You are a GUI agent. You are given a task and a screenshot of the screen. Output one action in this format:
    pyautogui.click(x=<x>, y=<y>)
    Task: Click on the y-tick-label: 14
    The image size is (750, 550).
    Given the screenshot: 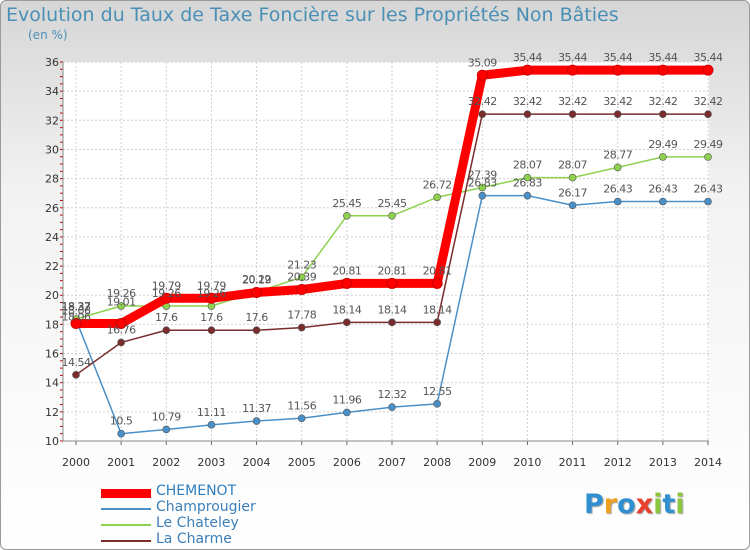 What is the action you would take?
    pyautogui.click(x=52, y=383)
    